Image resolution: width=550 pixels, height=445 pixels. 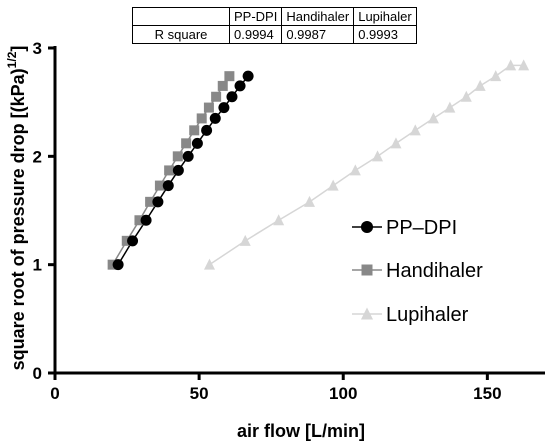 What do you see at coordinates (385, 16) in the screenshot?
I see `table-header-cell: Lupihaler` at bounding box center [385, 16].